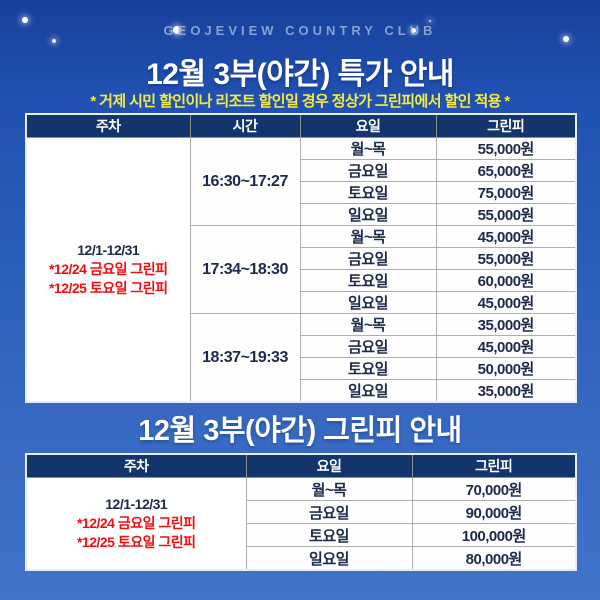  Describe the element at coordinates (245, 269) in the screenshot. I see `teetime-slot: 17:34~18:30` at that location.